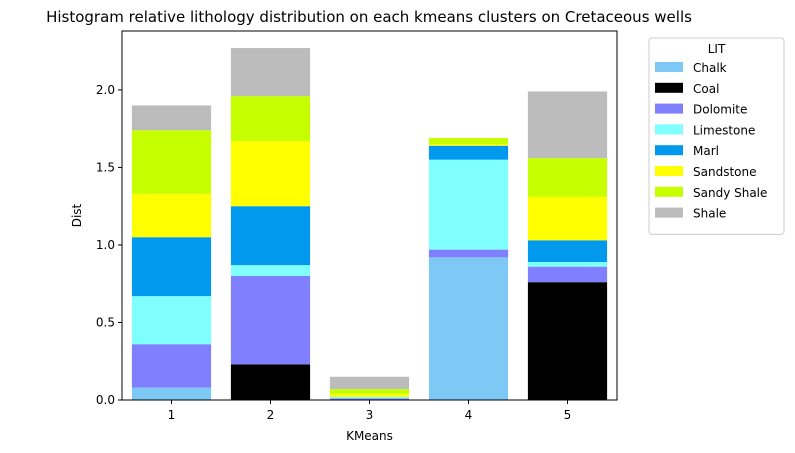  What do you see at coordinates (105, 400) in the screenshot?
I see `y-tick-label: 0.0` at bounding box center [105, 400].